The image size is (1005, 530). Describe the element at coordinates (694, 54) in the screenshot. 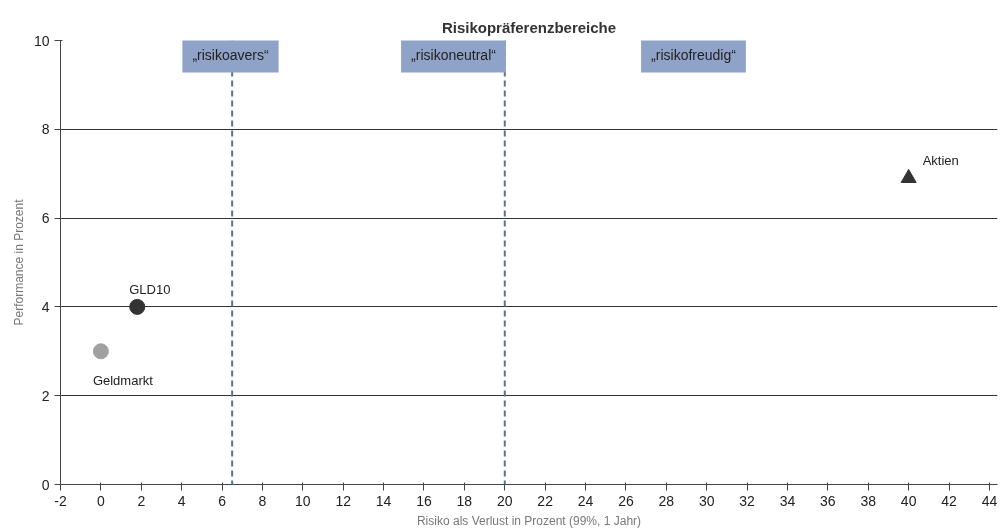

I see `annotation: „risikofreudig“` at that location.